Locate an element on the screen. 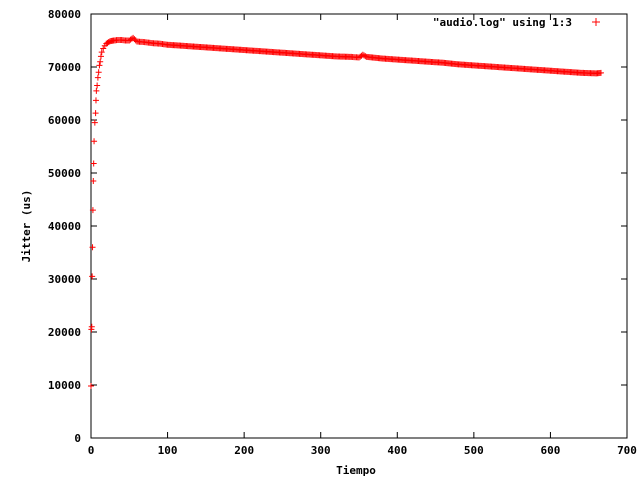 The image size is (640, 485). y-tick-label: 80000 is located at coordinates (64, 14).